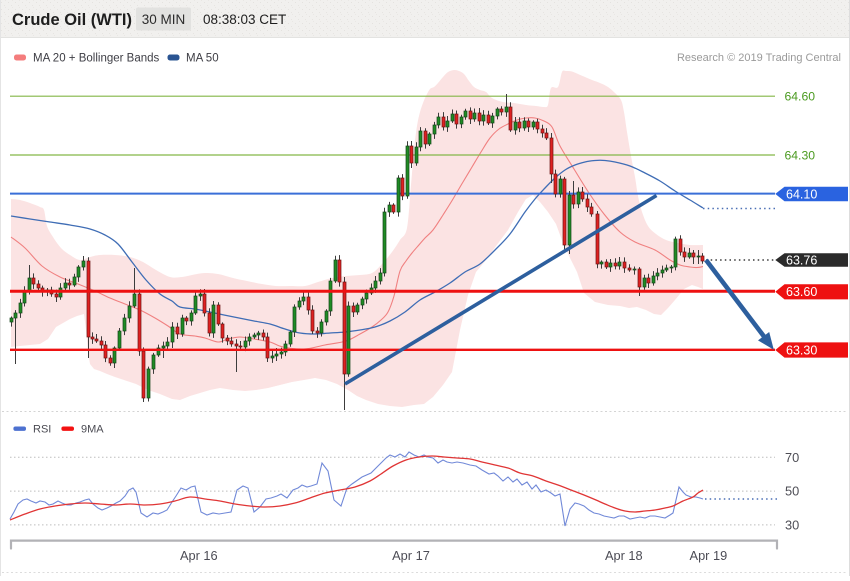 The width and height of the screenshot is (850, 581). I want to click on svg-text: MA 20 + Bollinger Bands, so click(96, 59).